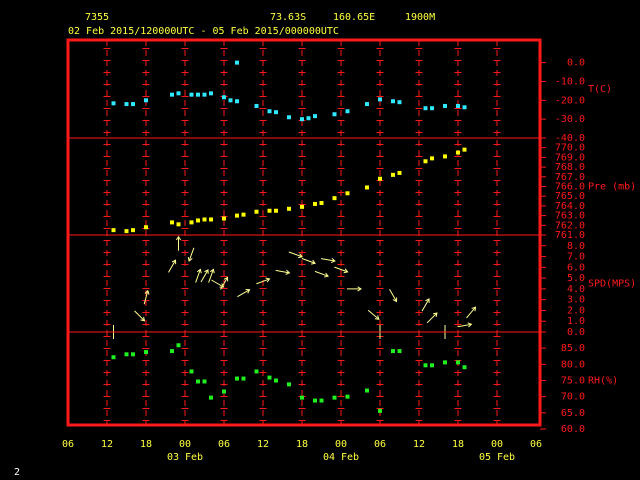 This screenshot has width=640, height=480. Describe the element at coordinates (570, 167) in the screenshot. I see `y-tick-label: 768.0` at that location.